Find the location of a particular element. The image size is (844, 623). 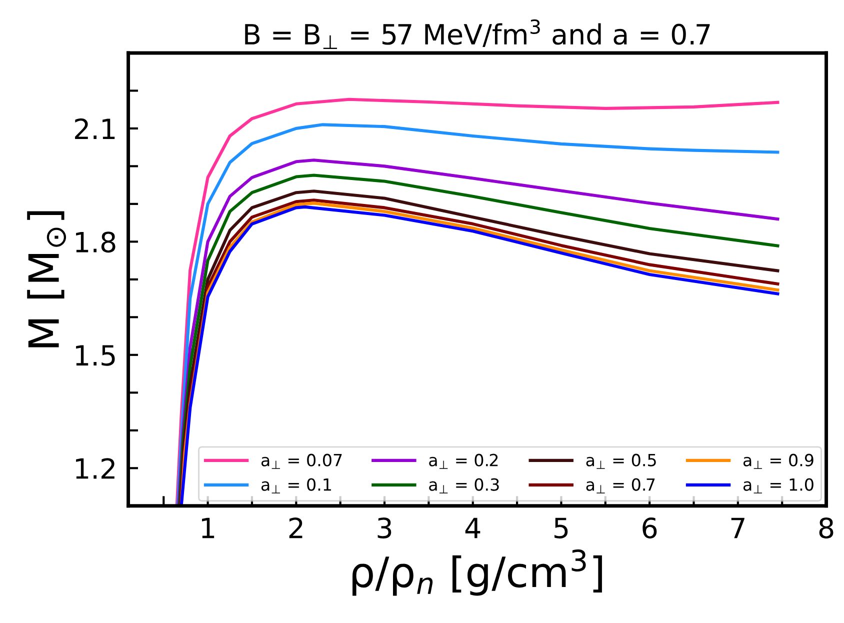

x-tick-label: 5 is located at coordinates (561, 528).